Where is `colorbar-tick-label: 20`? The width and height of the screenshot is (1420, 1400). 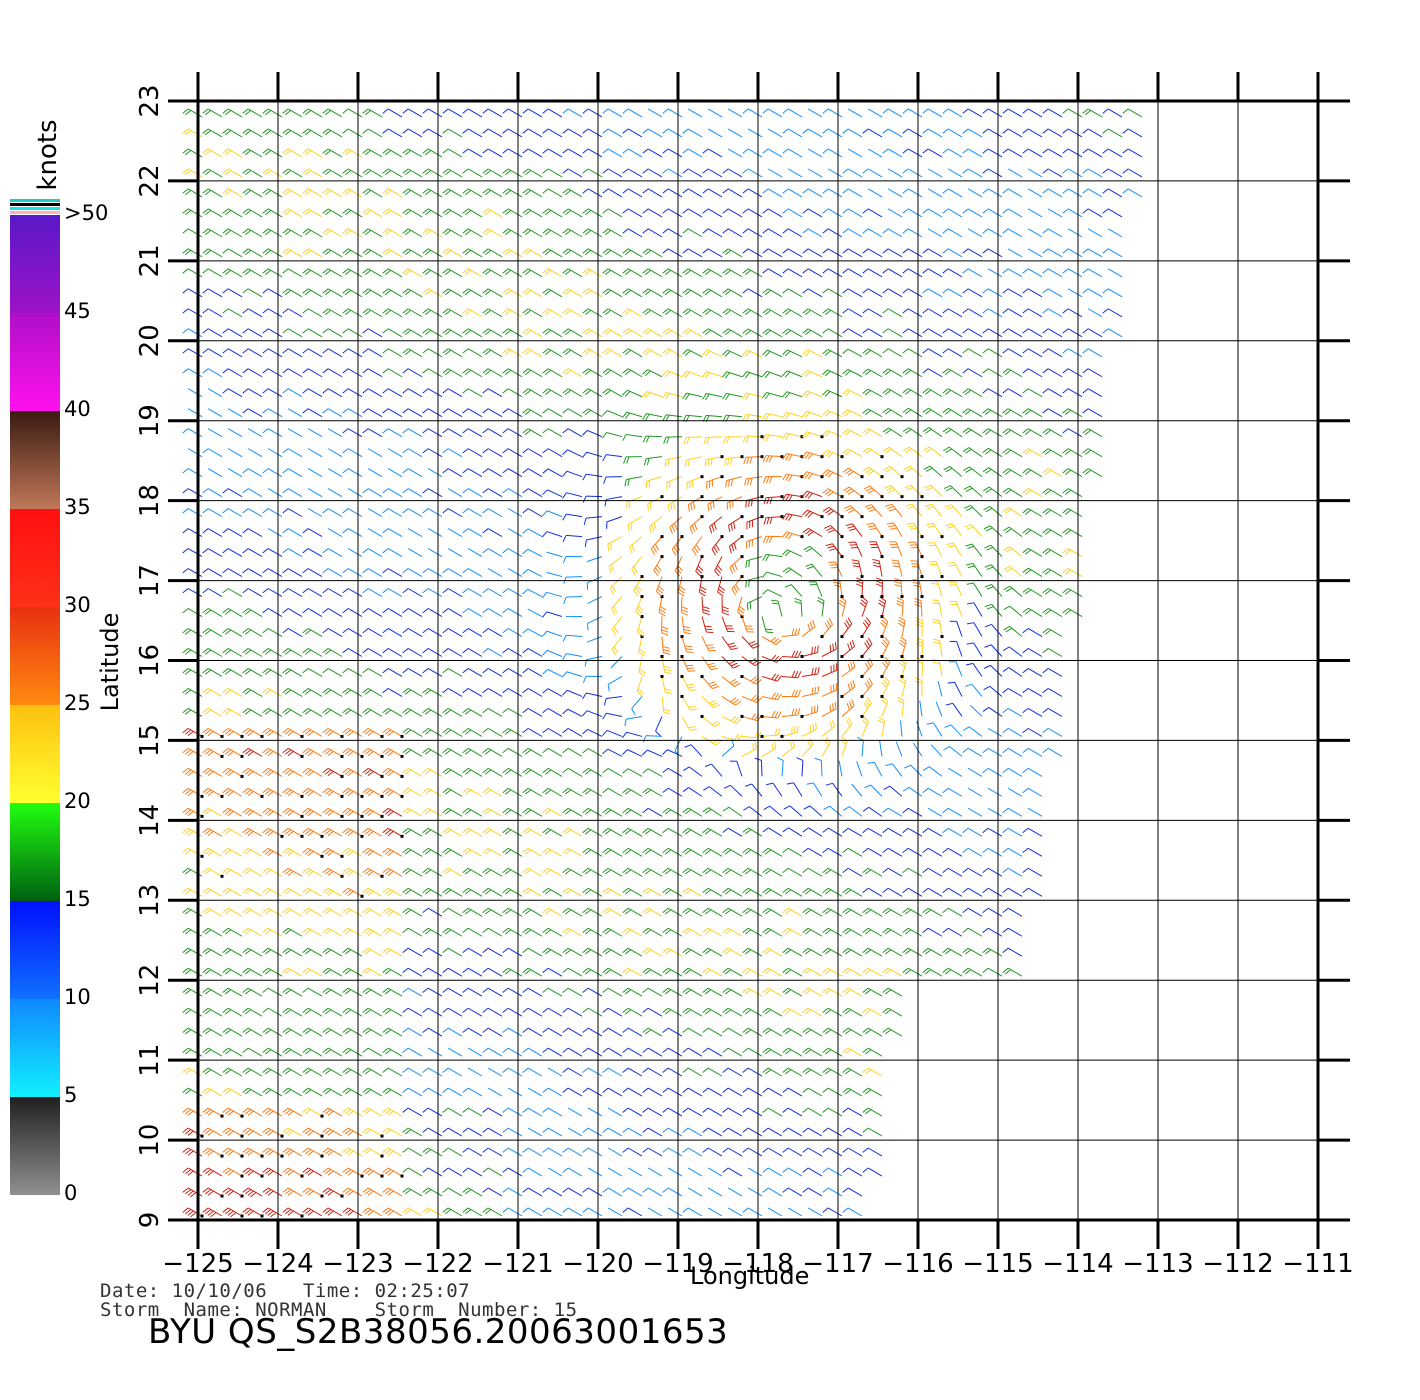
colorbar-tick-label: 20 is located at coordinates (77, 801).